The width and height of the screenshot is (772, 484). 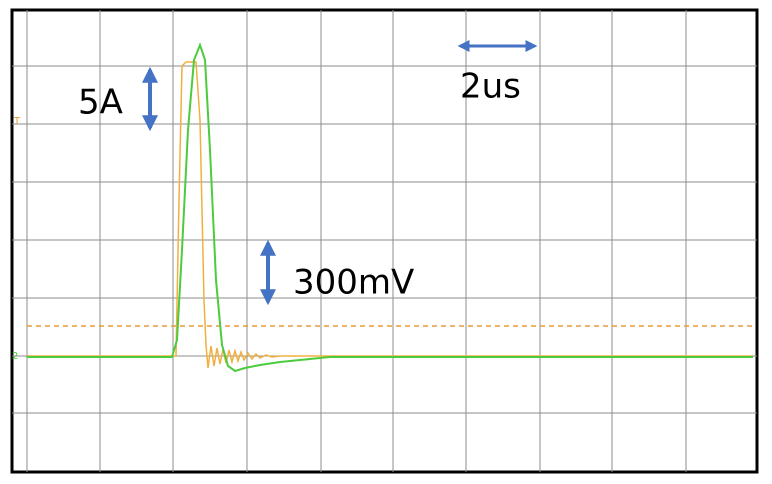 What do you see at coordinates (353, 283) in the screenshot?
I see `voltage-scale: 300mV` at bounding box center [353, 283].